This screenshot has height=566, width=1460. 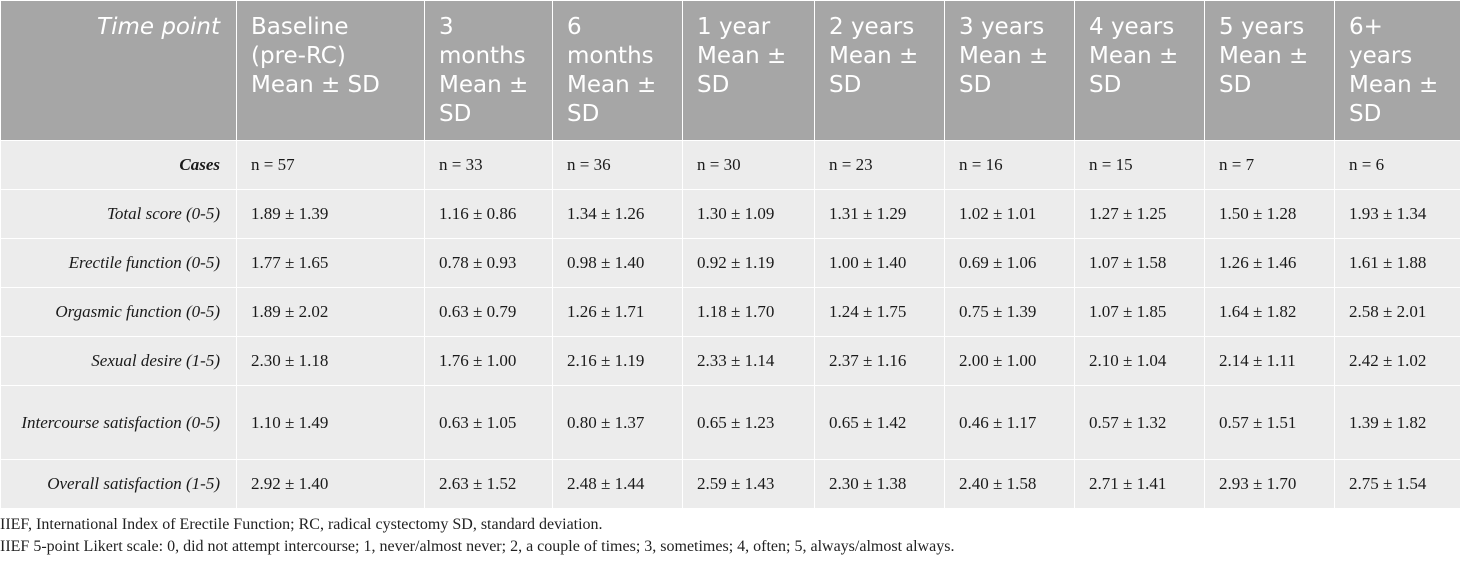 I want to click on table-cell: 2.93 ± 1.70, so click(x=1269, y=484).